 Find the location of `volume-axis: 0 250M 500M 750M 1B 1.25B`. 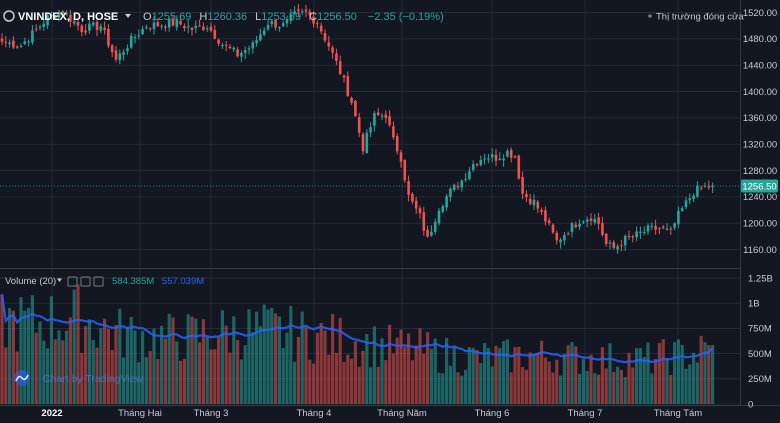

volume-axis: 0 250M 500M 750M 1B 1.25B is located at coordinates (760, 341).